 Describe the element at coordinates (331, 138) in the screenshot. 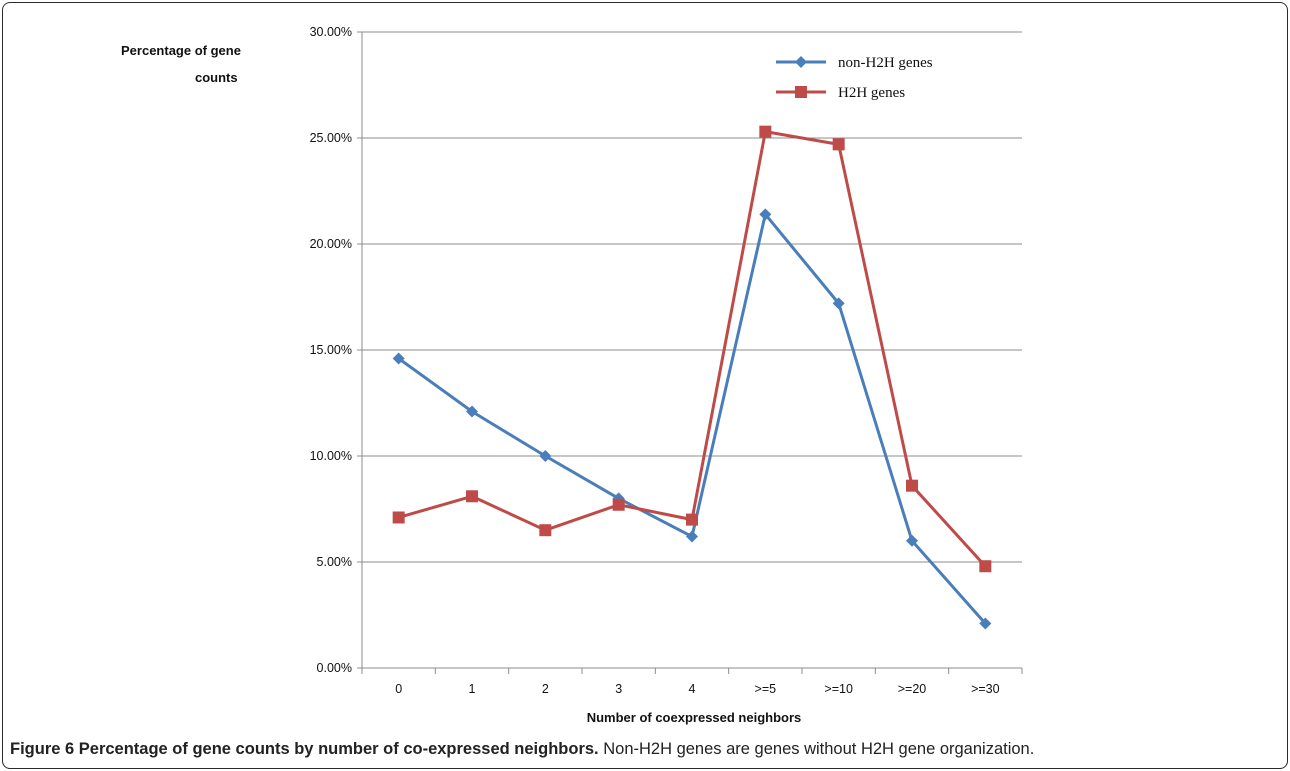

I see `y-tick-label-5: 25.00%` at that location.